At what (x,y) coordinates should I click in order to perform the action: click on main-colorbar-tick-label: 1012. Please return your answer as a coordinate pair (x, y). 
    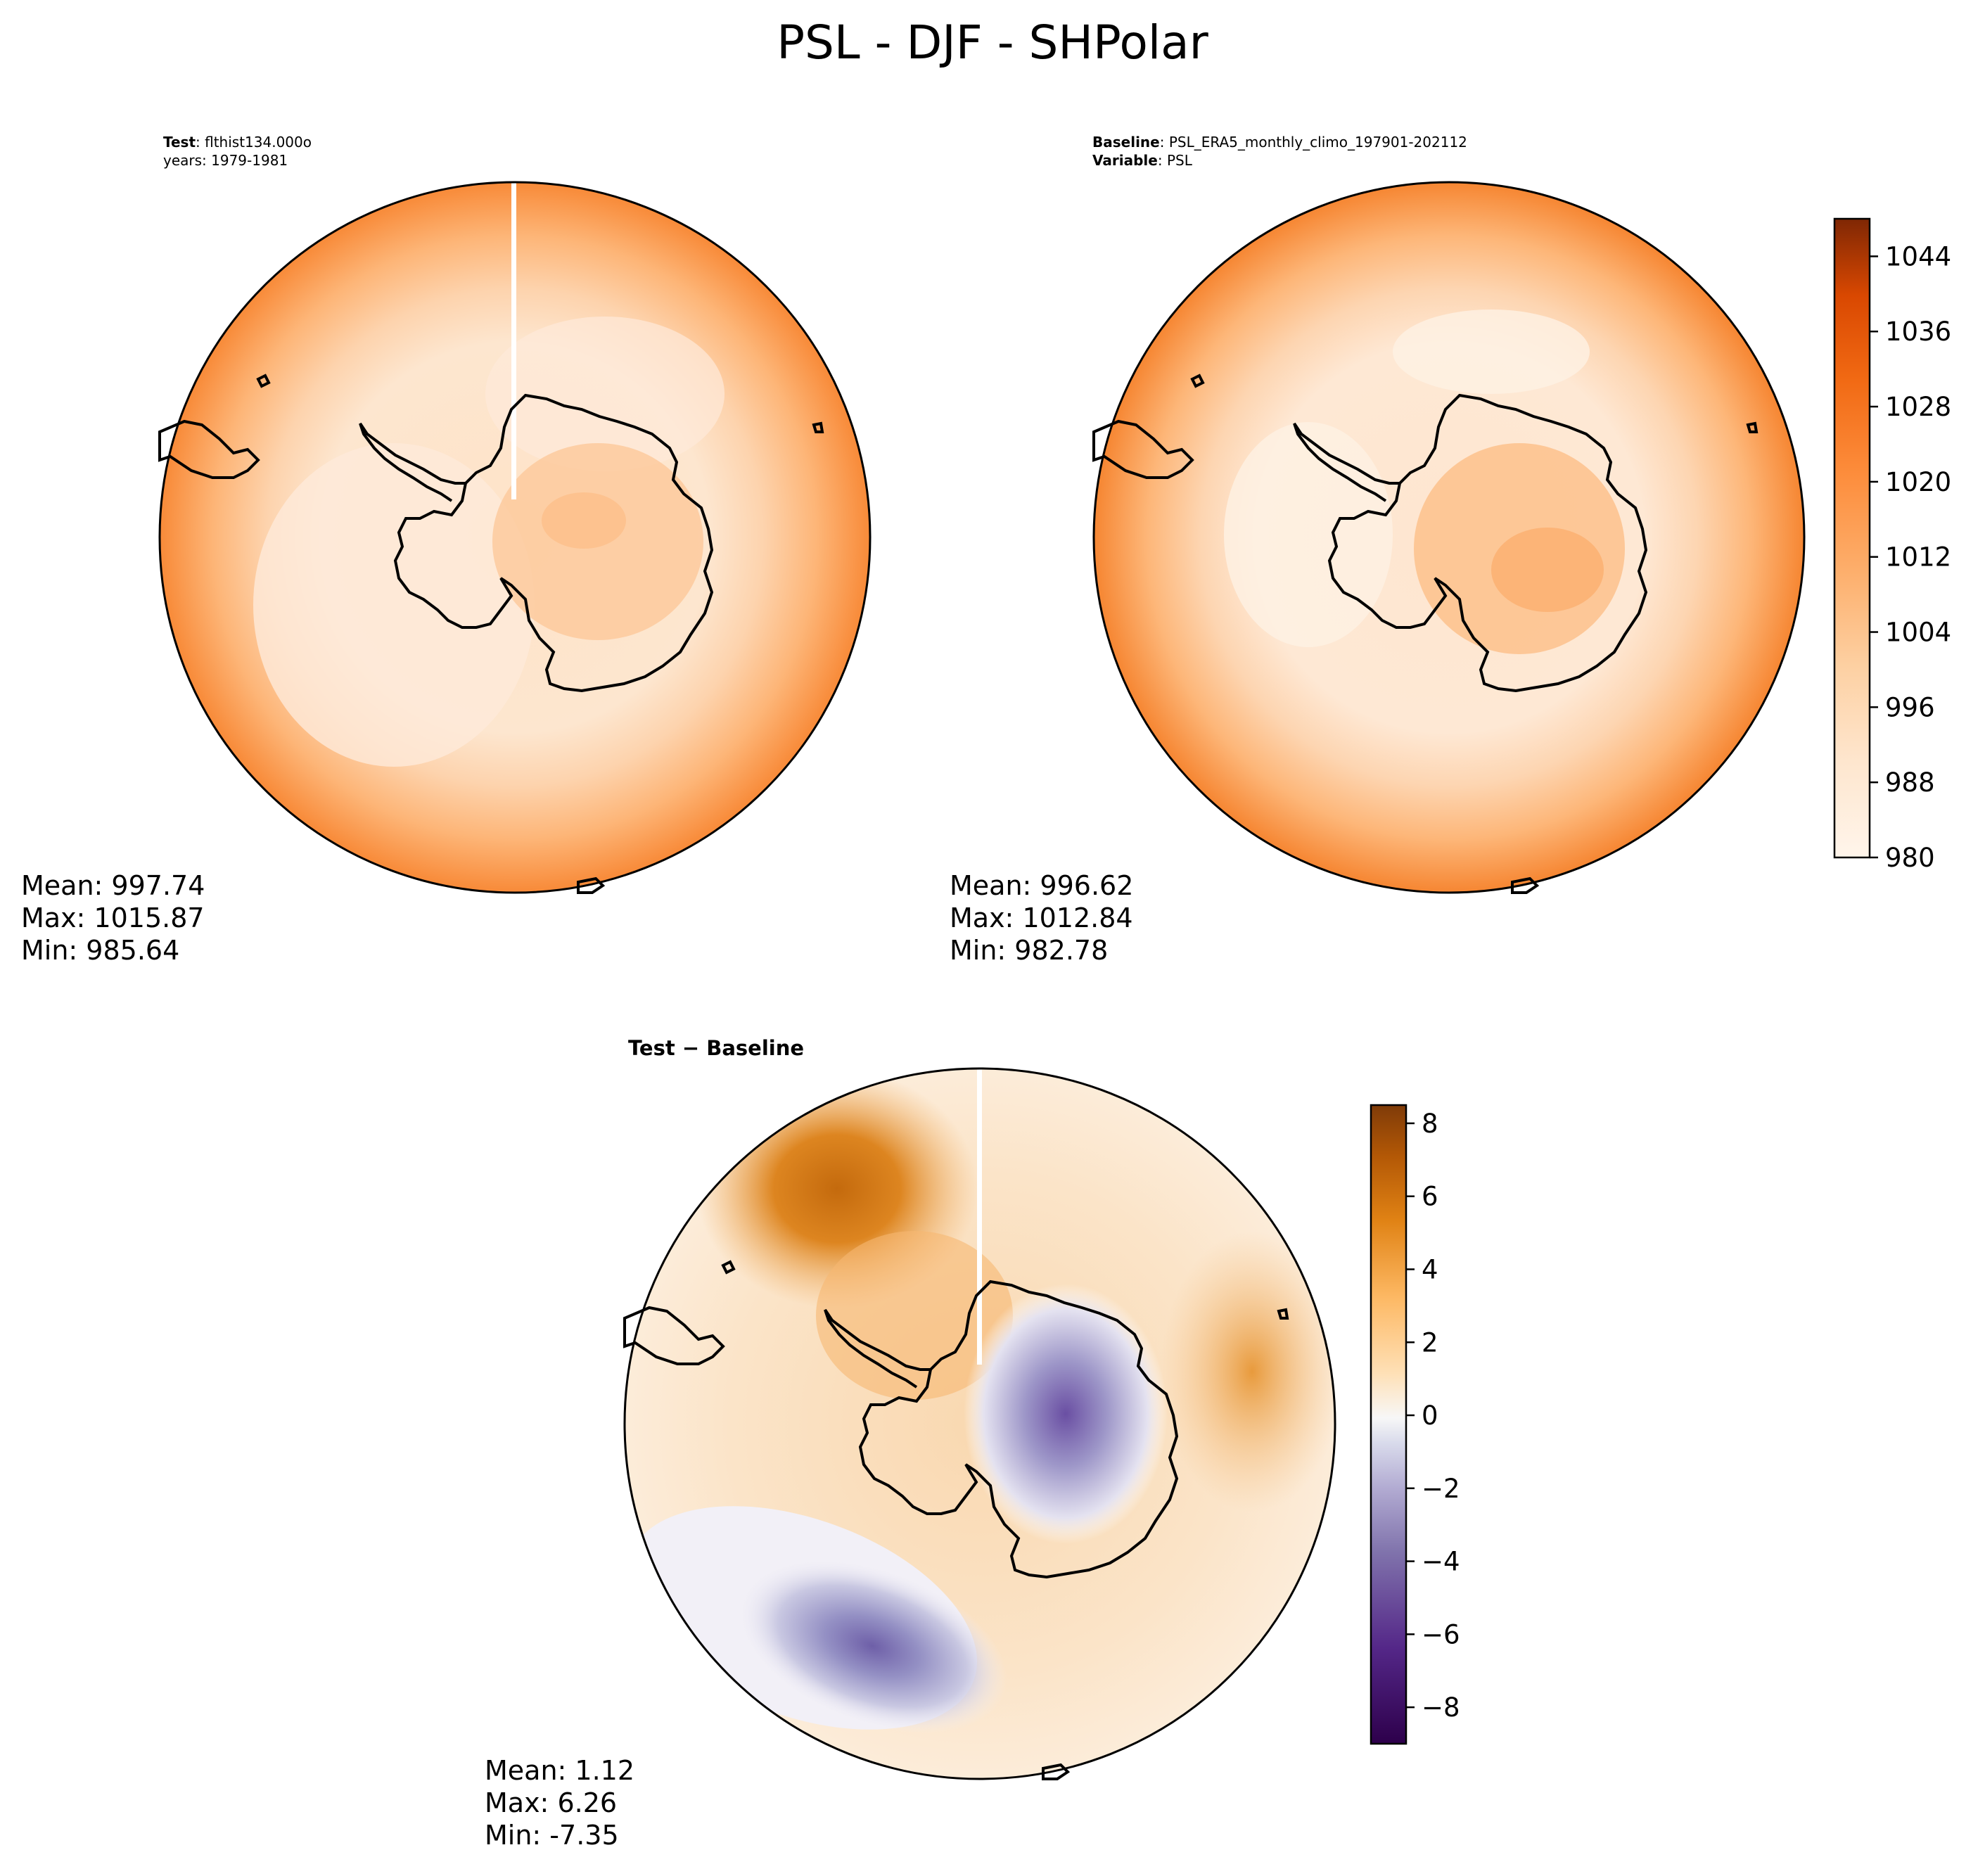
    Looking at the image, I should click on (1918, 557).